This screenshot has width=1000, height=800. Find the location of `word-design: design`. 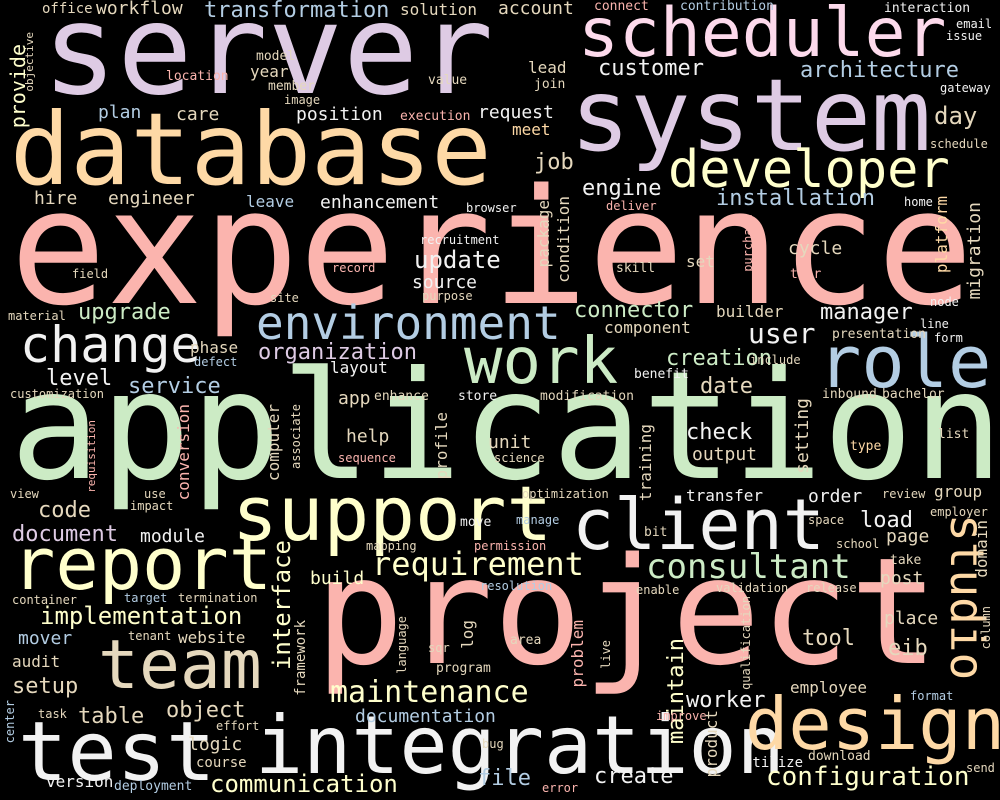

word-design: design is located at coordinates (872, 724).